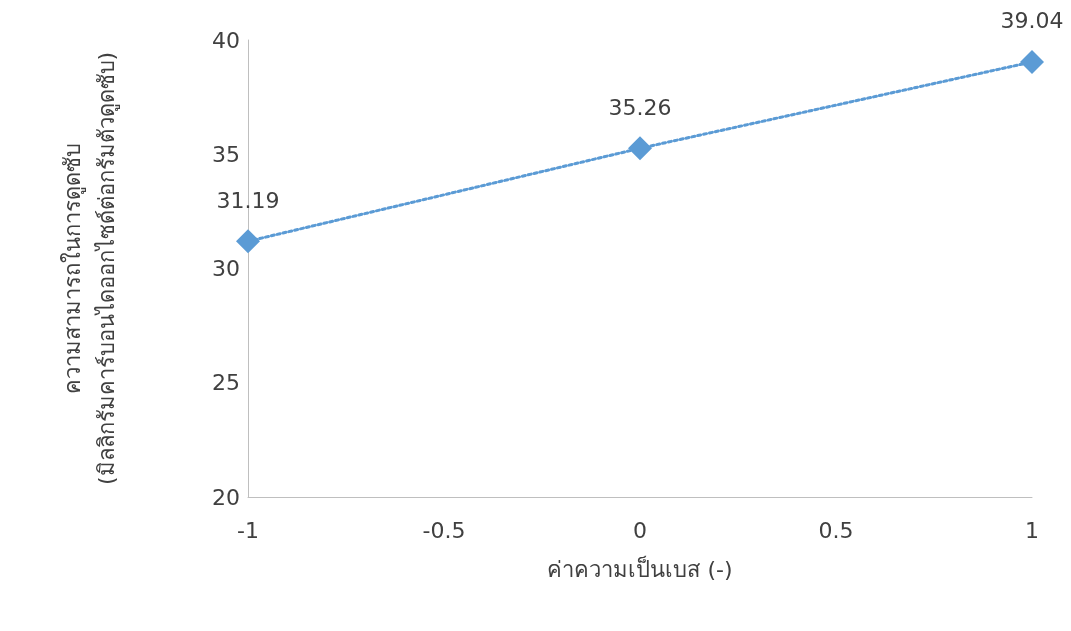 This screenshot has height=631, width=1071. Describe the element at coordinates (836, 530) in the screenshot. I see `x-tick-label: 0.5` at that location.